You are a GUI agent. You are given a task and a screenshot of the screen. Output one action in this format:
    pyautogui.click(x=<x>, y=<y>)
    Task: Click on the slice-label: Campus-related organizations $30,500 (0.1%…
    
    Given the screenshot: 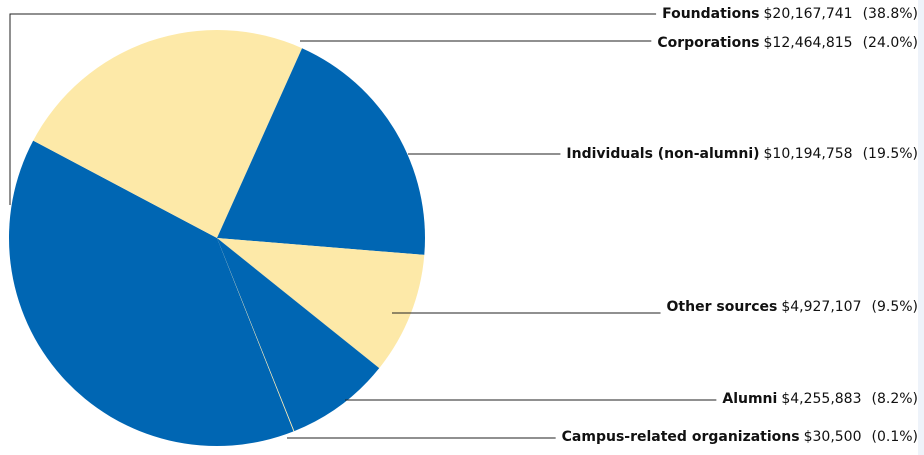 What is the action you would take?
    pyautogui.click(x=740, y=437)
    